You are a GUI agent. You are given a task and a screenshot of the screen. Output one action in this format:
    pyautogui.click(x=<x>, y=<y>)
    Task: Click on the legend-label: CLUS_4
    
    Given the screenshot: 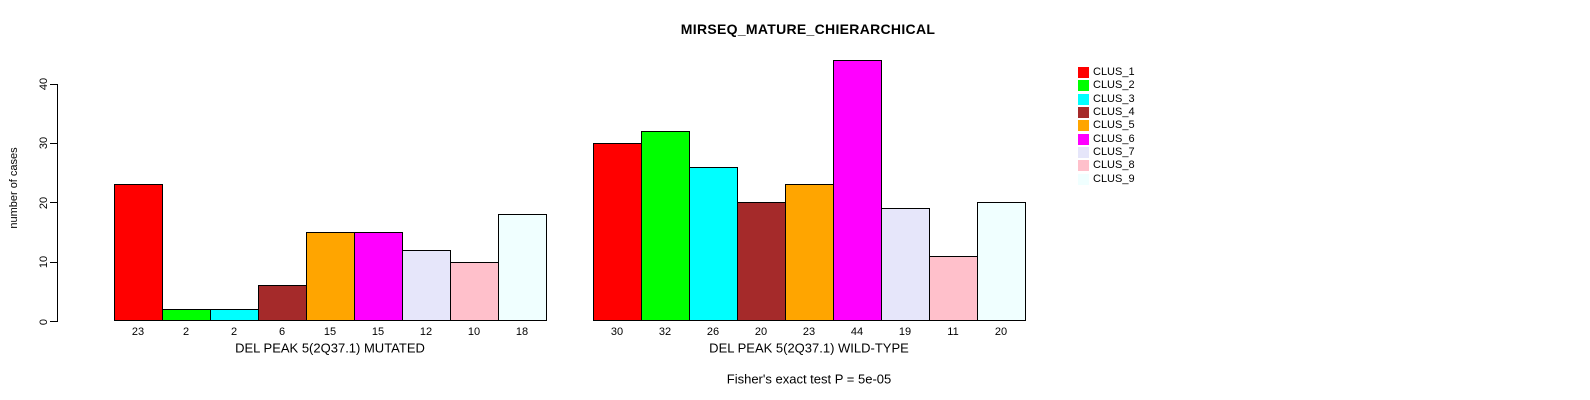 What is the action you would take?
    pyautogui.click(x=1114, y=112)
    